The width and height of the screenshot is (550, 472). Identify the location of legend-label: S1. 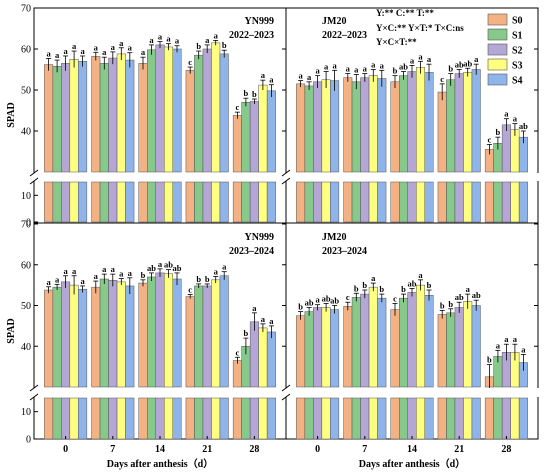
(517, 36).